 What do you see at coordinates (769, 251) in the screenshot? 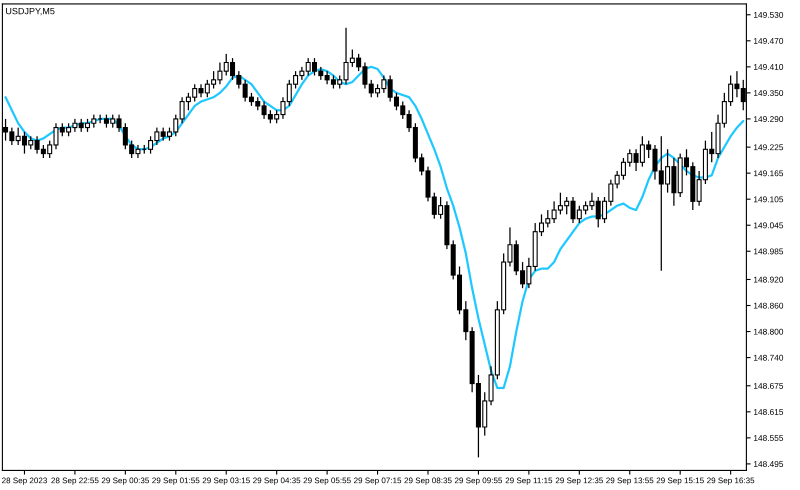
I see `y-tick-label: 148.985` at bounding box center [769, 251].